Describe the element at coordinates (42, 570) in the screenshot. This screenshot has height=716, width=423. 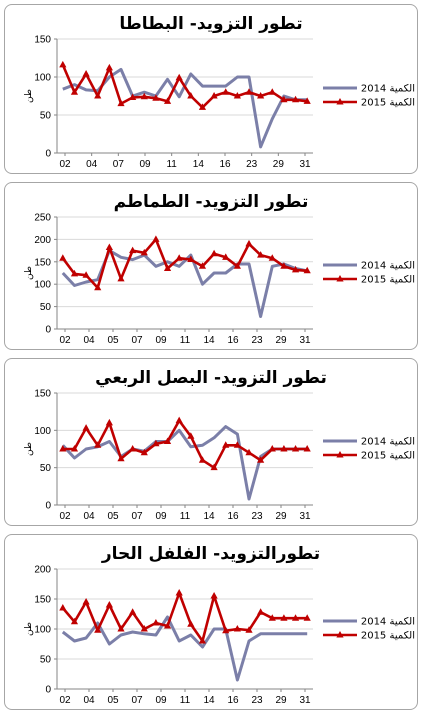
I see `y-tick-label: 200` at that location.